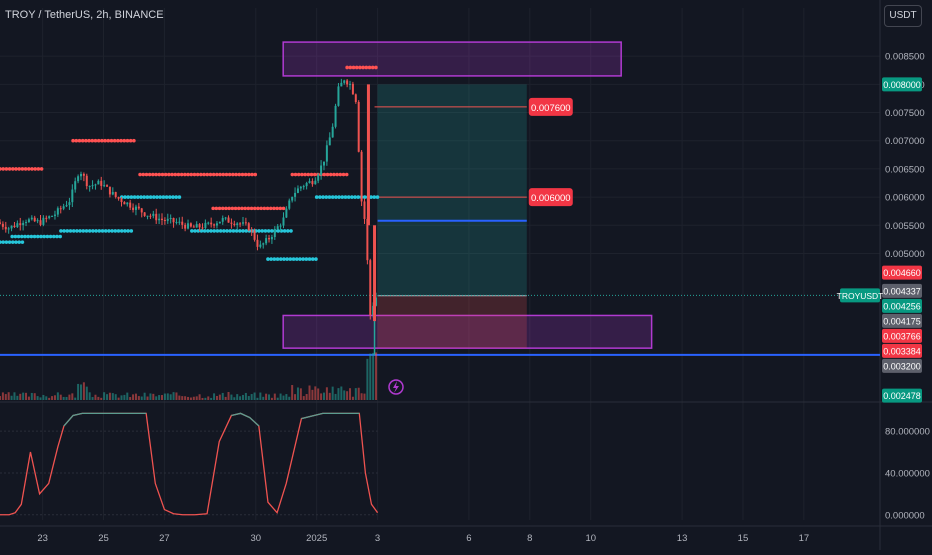 This screenshot has height=555, width=932. What do you see at coordinates (396, 387) in the screenshot?
I see `lightning-icon` at bounding box center [396, 387].